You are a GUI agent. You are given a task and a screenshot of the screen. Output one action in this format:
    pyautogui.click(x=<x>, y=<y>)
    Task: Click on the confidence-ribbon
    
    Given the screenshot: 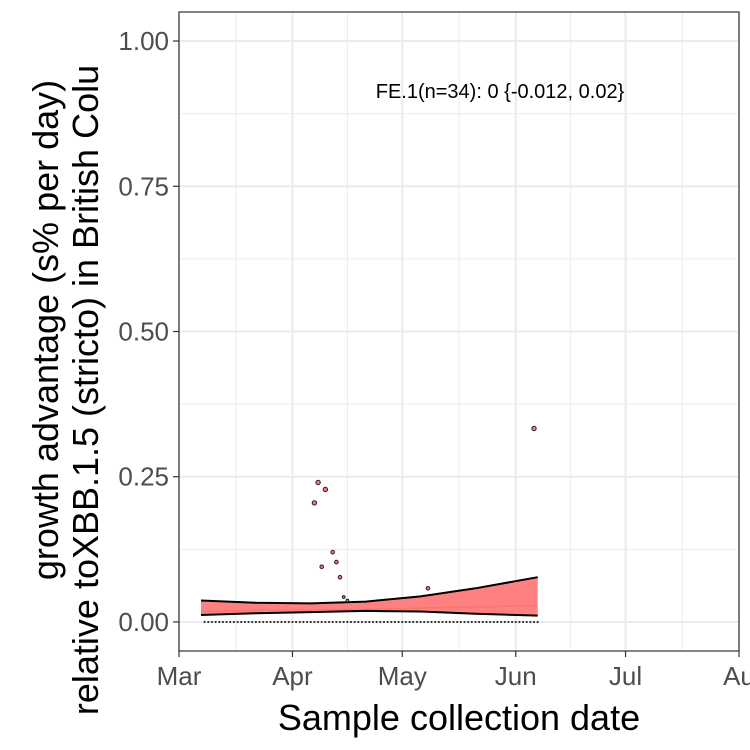 What is the action you would take?
    pyautogui.click(x=369, y=596)
    